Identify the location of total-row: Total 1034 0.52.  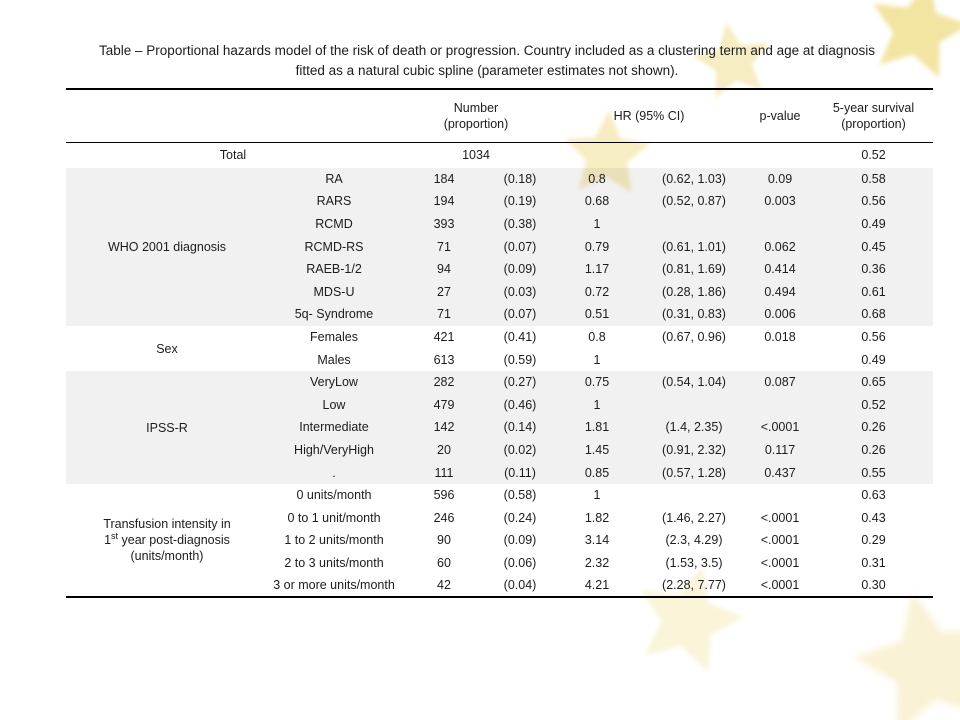
(499, 155).